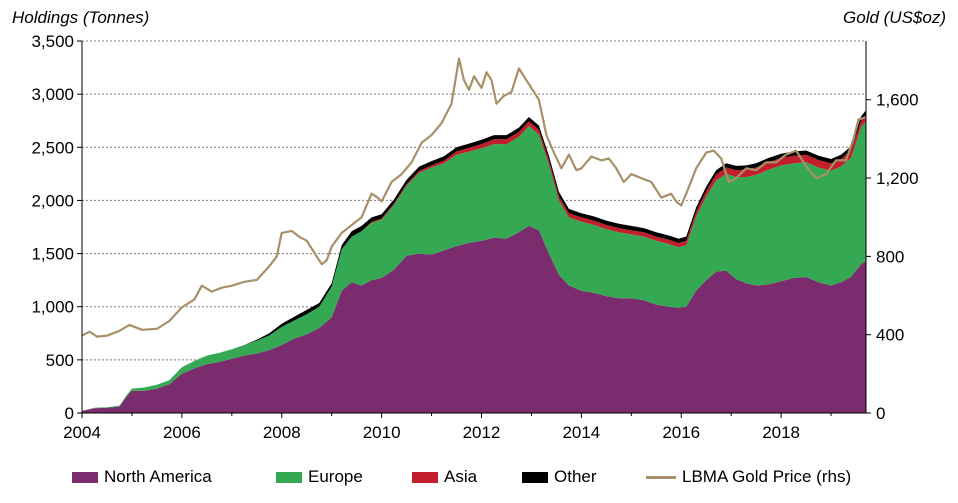 The height and width of the screenshot is (503, 958). What do you see at coordinates (767, 476) in the screenshot?
I see `legend-label: LBMA Gold Price (rhs)` at bounding box center [767, 476].